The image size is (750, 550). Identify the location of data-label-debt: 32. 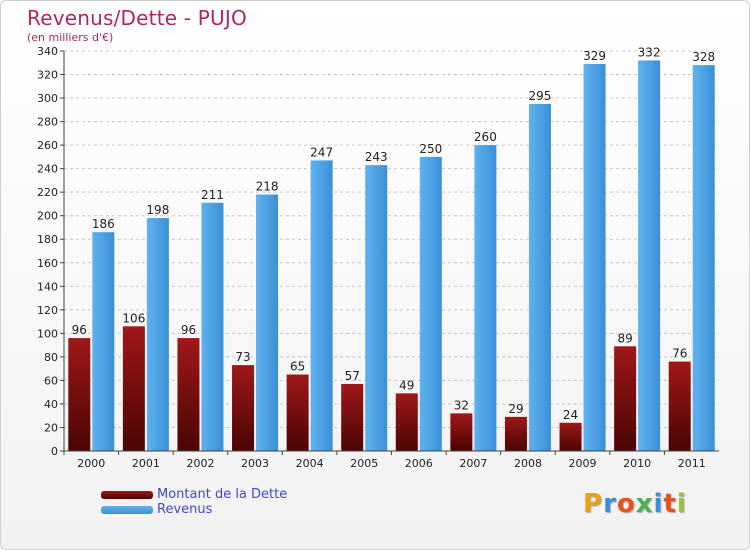
(461, 405).